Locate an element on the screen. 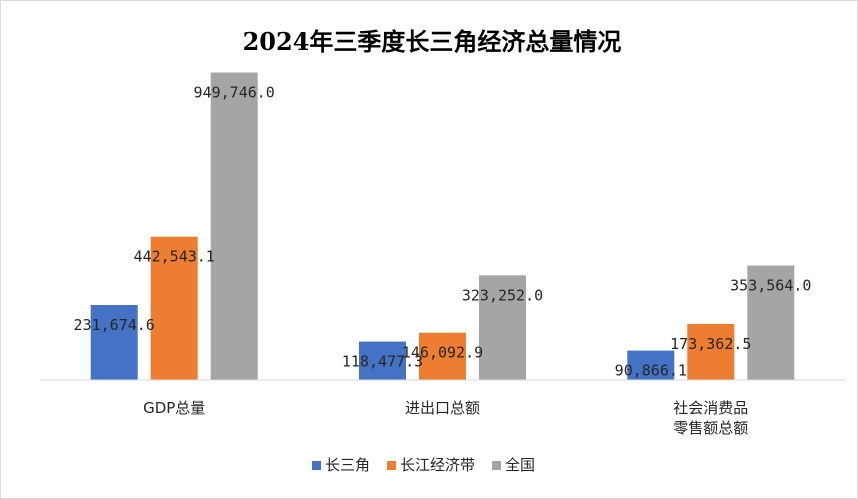 This screenshot has height=499, width=858. data-label-长江经济带-0: 442,543.1 is located at coordinates (174, 257).